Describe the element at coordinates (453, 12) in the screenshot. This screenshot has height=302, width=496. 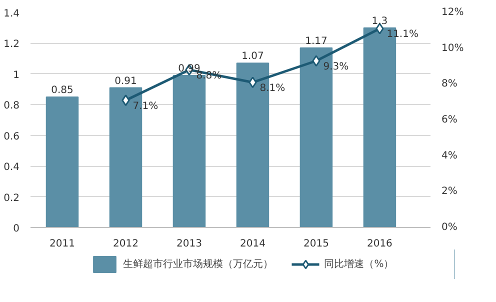
I see `y2-tick-label: 12%` at that location.